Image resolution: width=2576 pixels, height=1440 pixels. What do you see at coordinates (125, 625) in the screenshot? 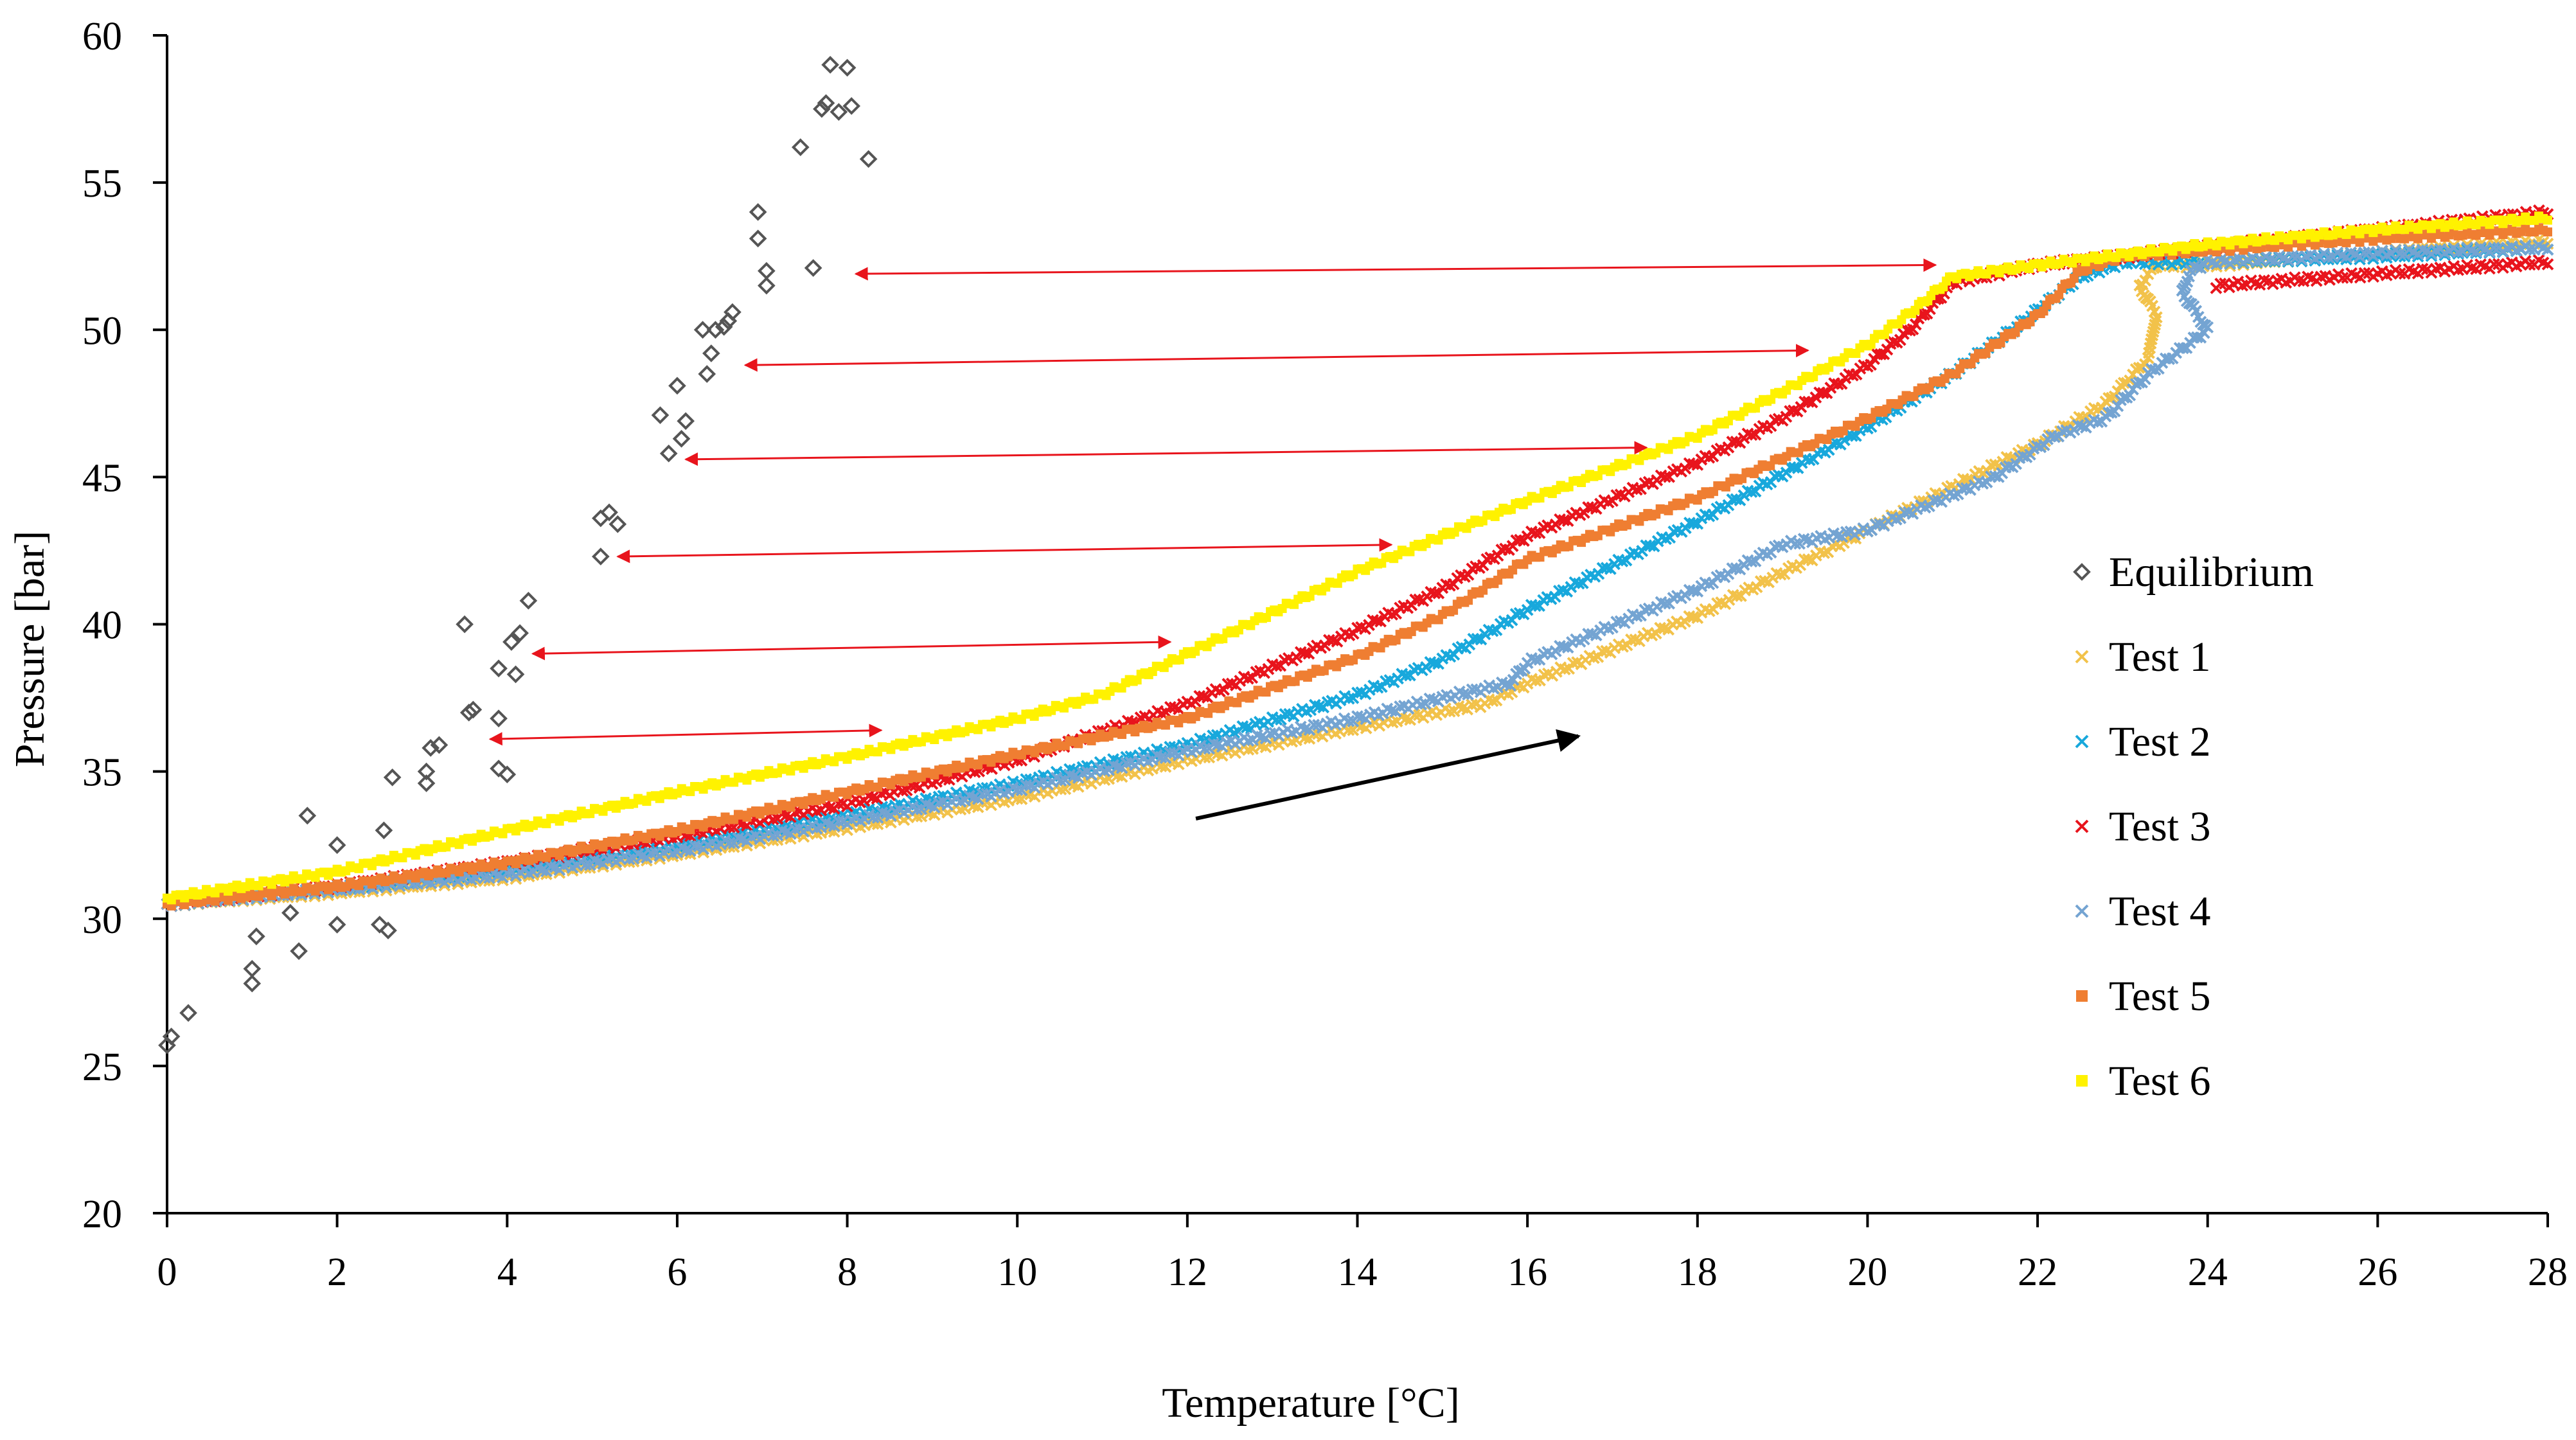
I see `y-ticks: 20 25 30 35 40 45 50 55 60` at bounding box center [125, 625].